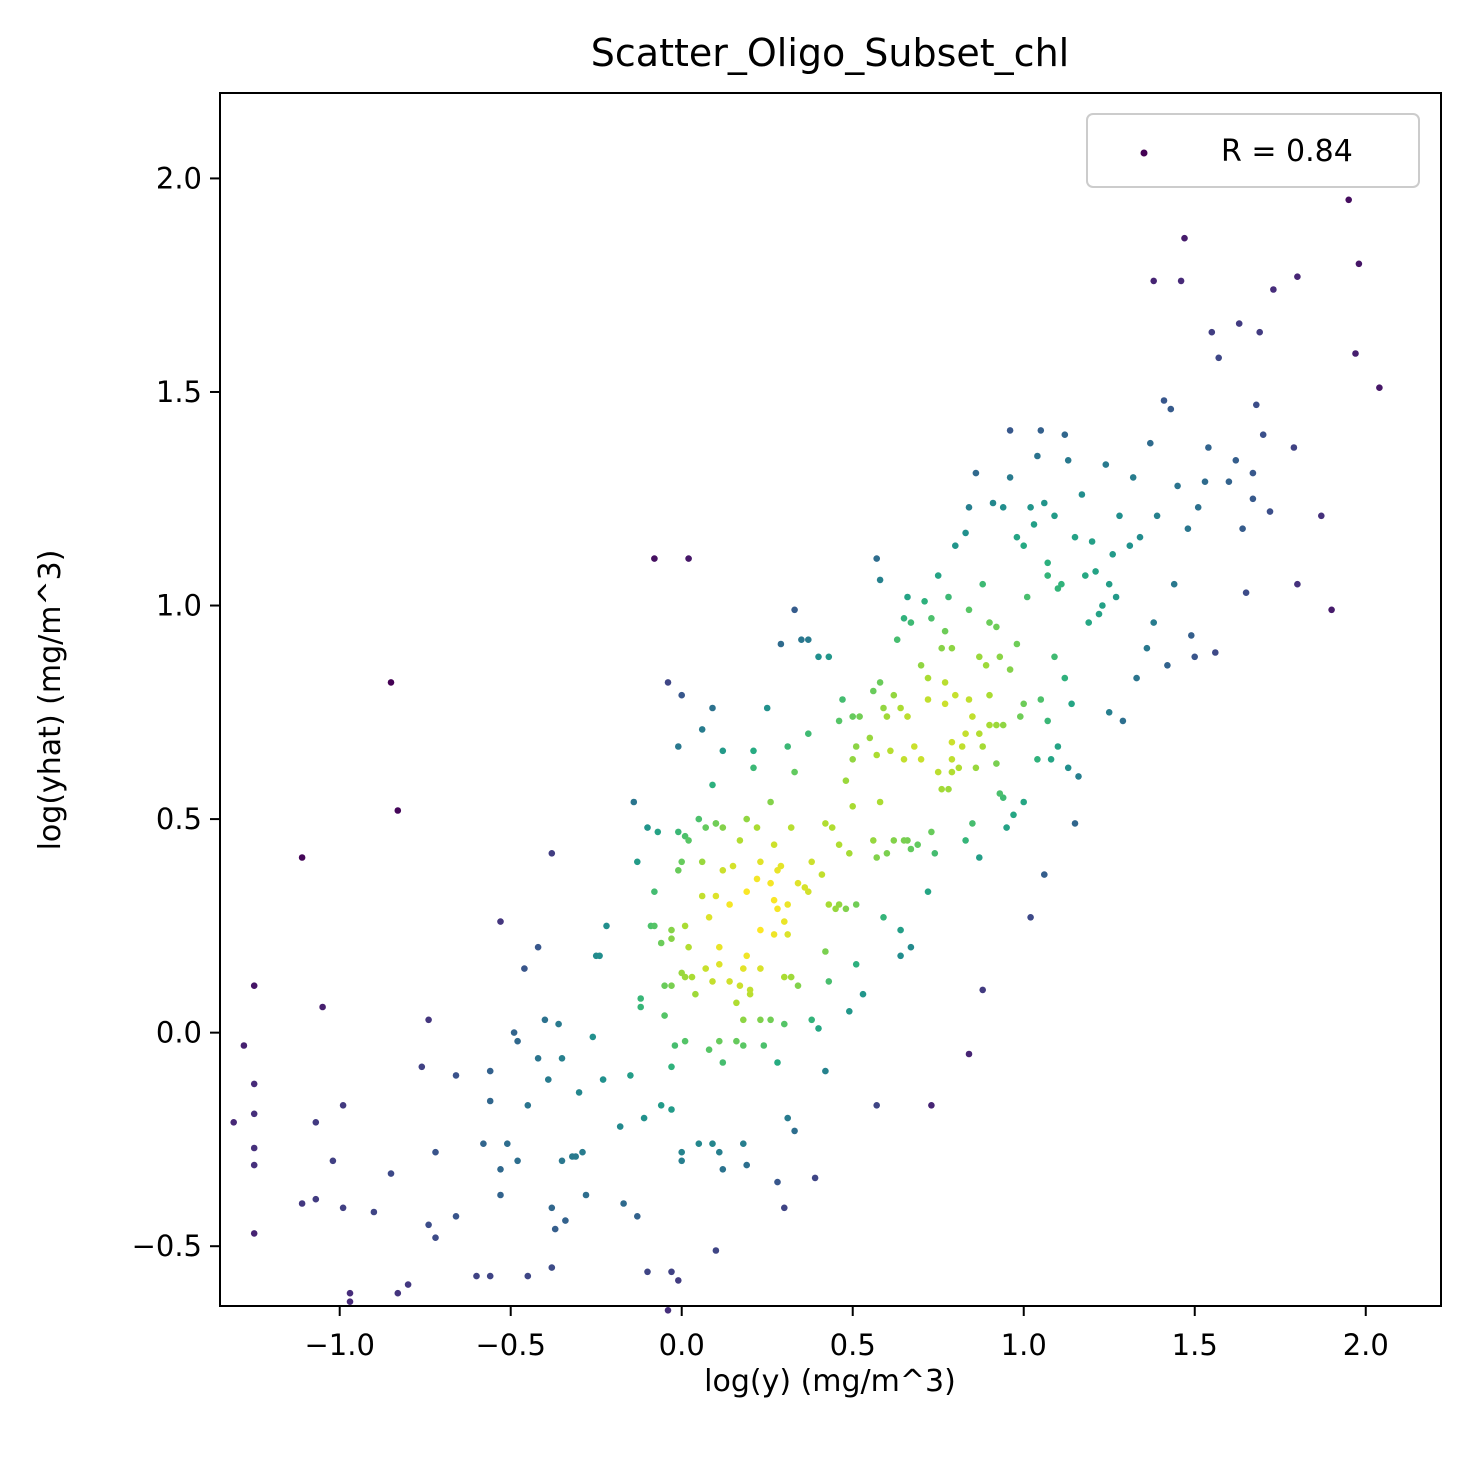  Describe the element at coordinates (830, 53) in the screenshot. I see `chart-title: Scatter_Oligo_Subset_chl` at that location.